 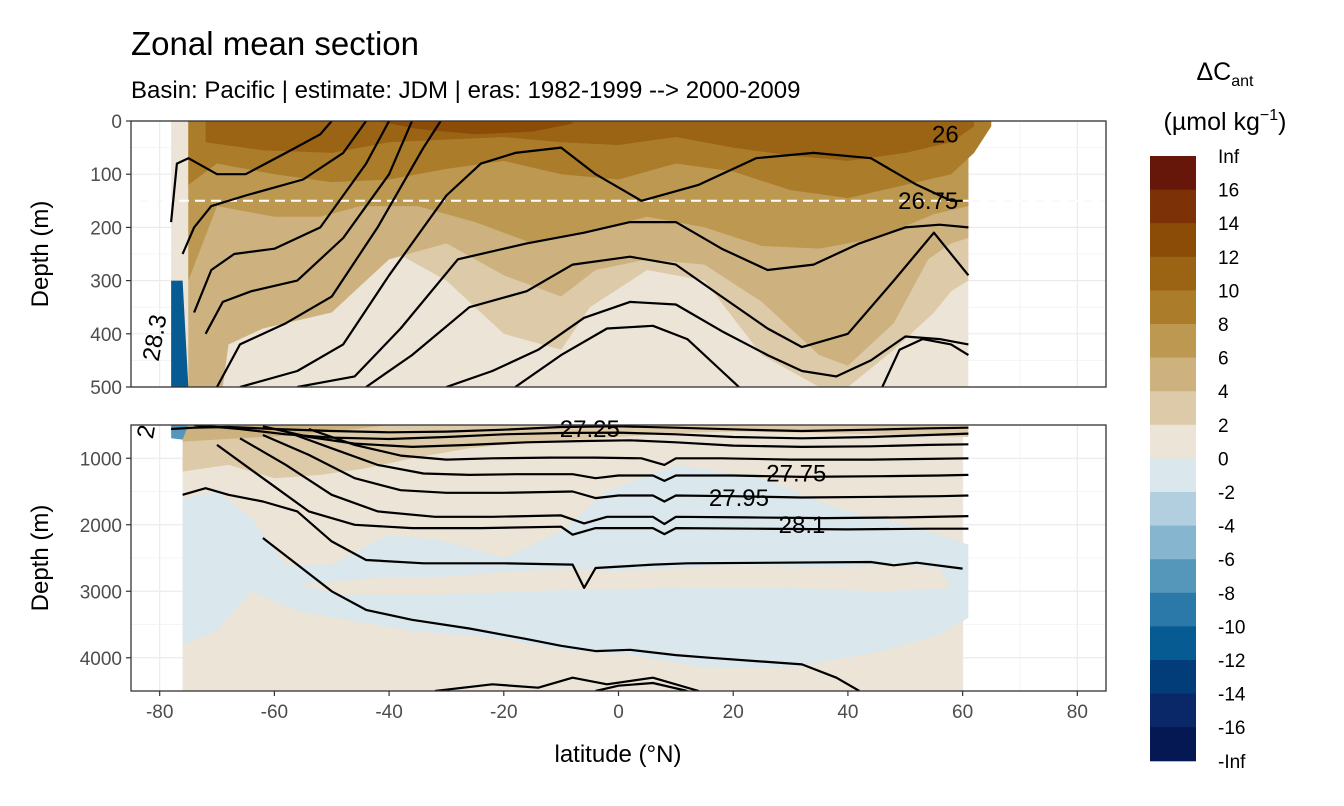 I want to click on legend-swatches, so click(x=1173, y=459).